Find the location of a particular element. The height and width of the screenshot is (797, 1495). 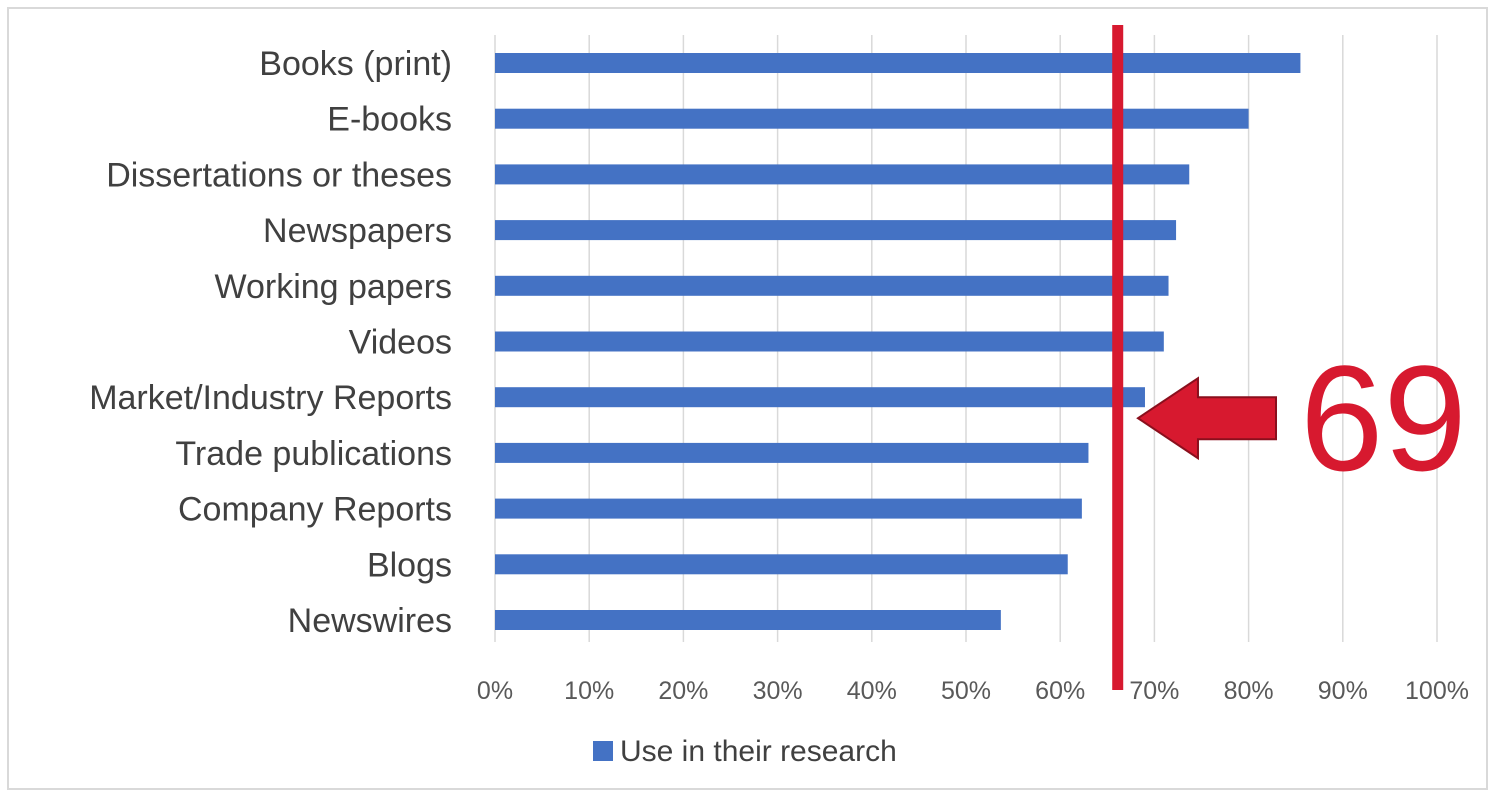

x-tick-label: 20% is located at coordinates (683, 691).